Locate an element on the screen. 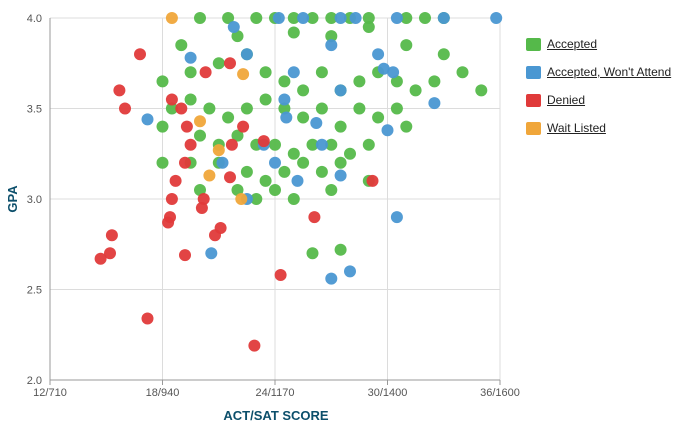 This screenshot has width=680, height=431. y-tick-label: 3.5 is located at coordinates (34, 110).